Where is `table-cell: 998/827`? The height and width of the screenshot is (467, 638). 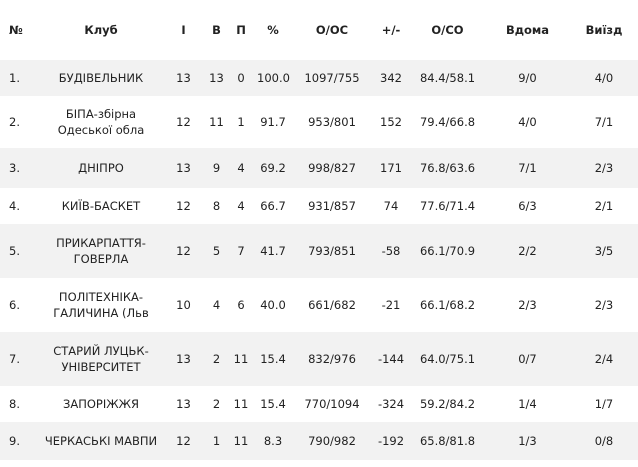 table-cell: 998/827 is located at coordinates (332, 168).